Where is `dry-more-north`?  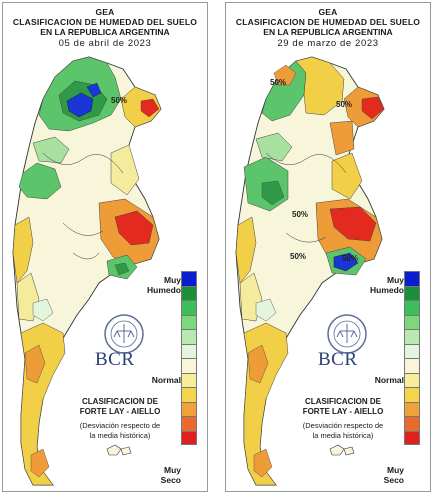
dry-more-north is located at coordinates (285, 75).